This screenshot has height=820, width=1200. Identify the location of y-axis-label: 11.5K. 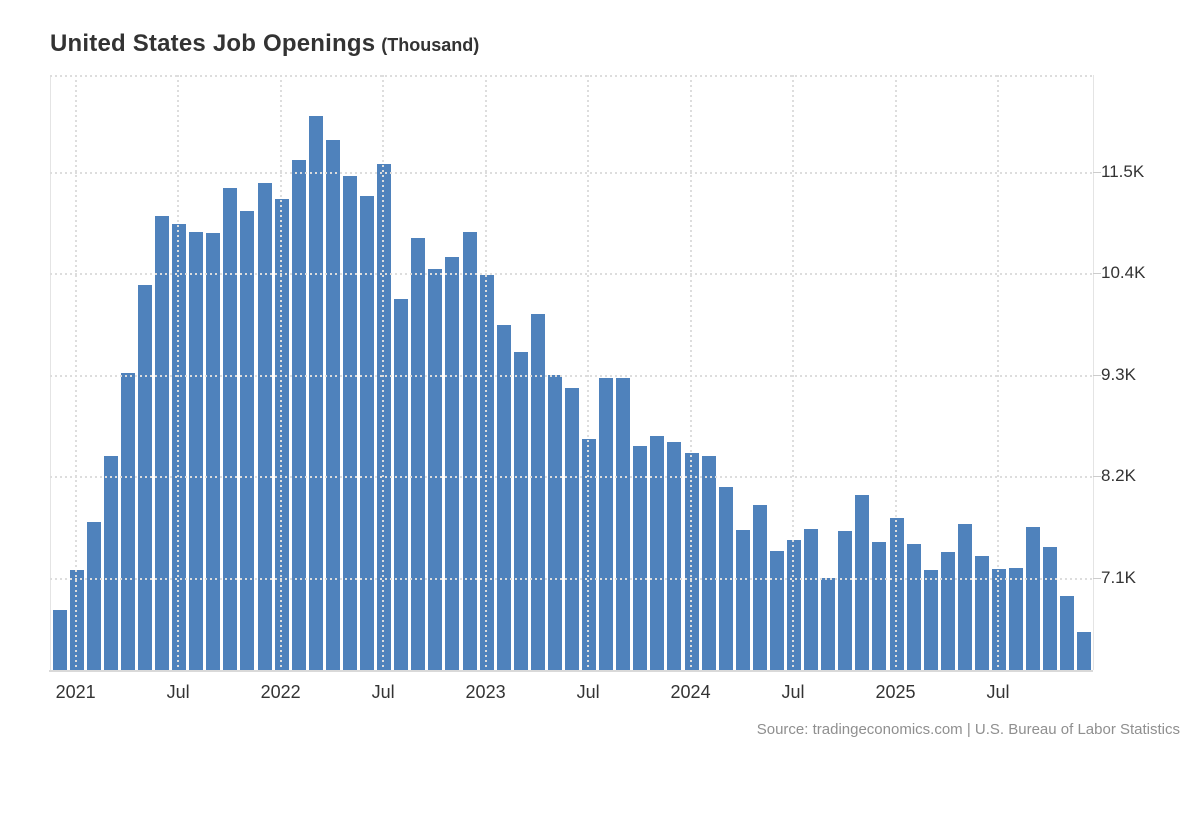
(1123, 171).